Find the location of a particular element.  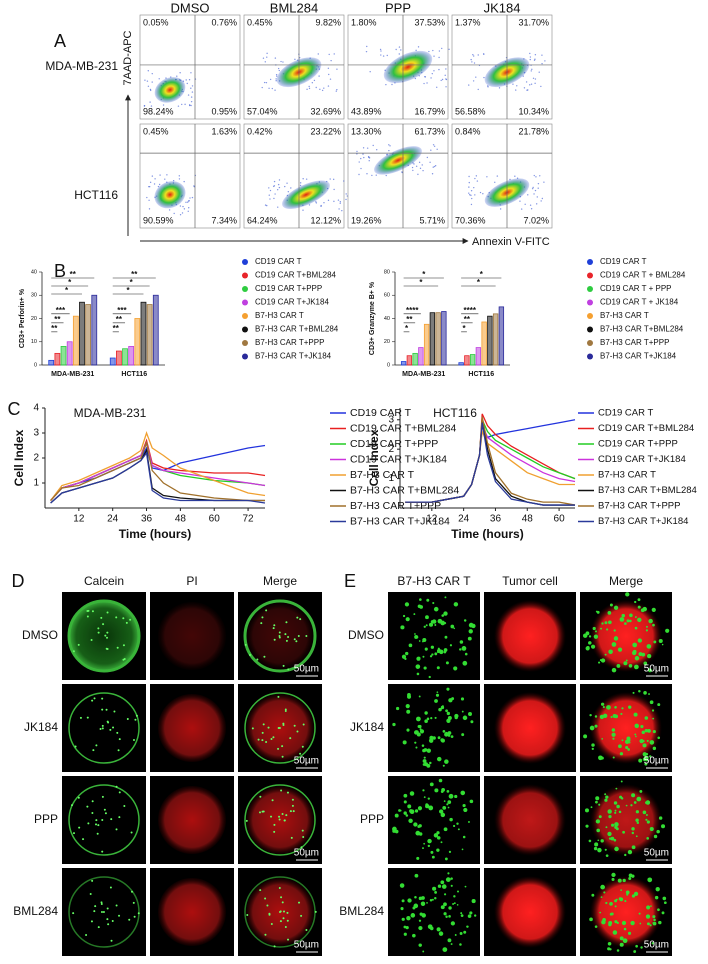

quadrant-percent: 21.78% is located at coordinates (533, 131).